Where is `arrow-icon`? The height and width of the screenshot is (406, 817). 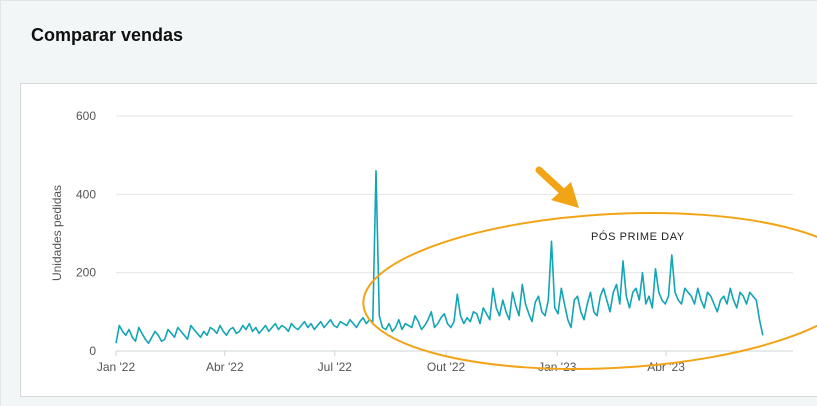 arrow-icon is located at coordinates (557, 187).